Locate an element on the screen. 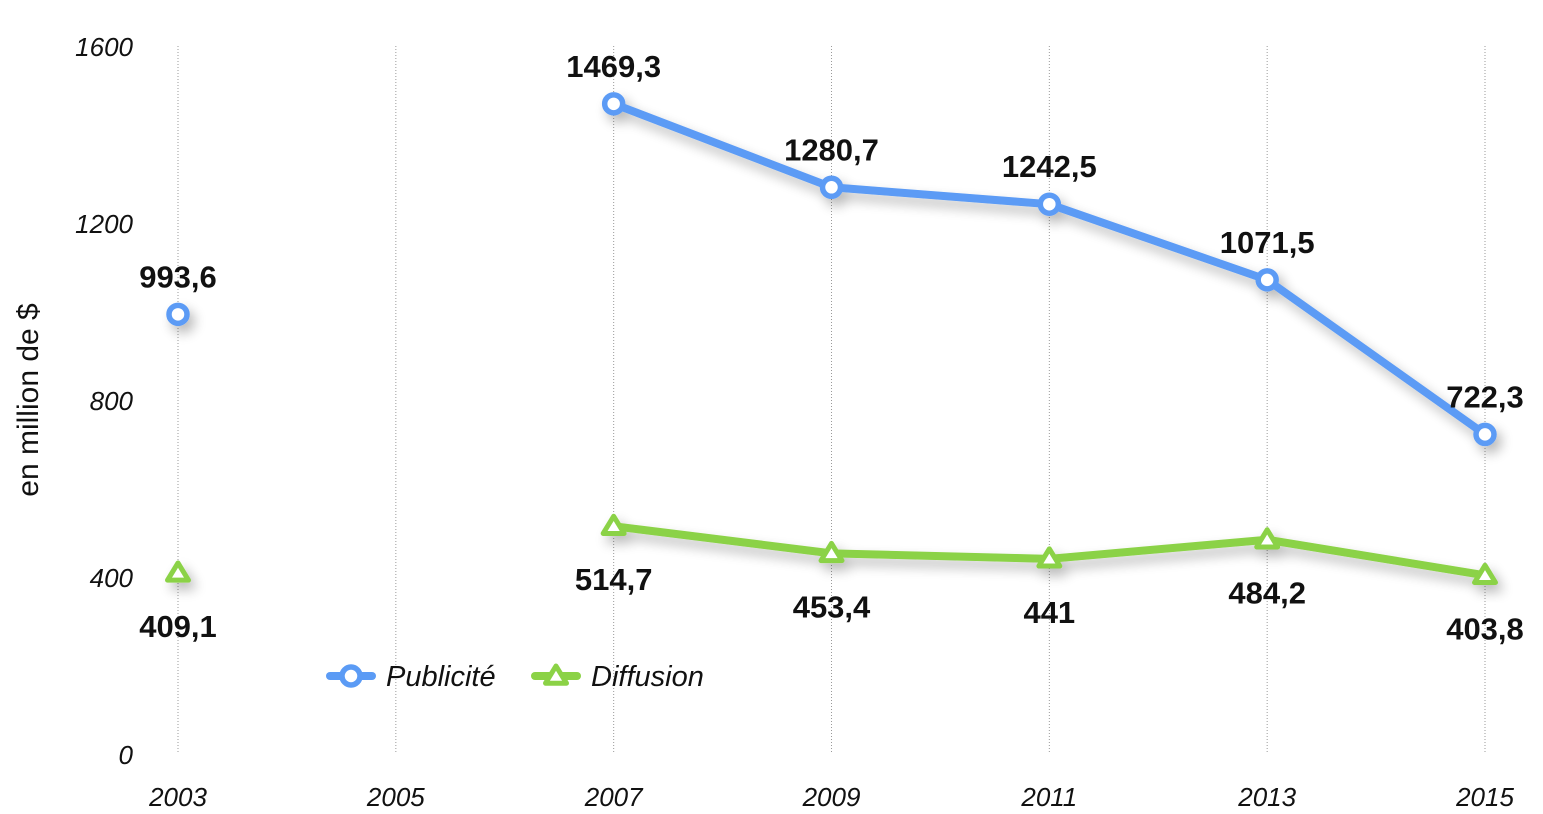 The width and height of the screenshot is (1543, 814). legend-label: Publicité is located at coordinates (441, 677).